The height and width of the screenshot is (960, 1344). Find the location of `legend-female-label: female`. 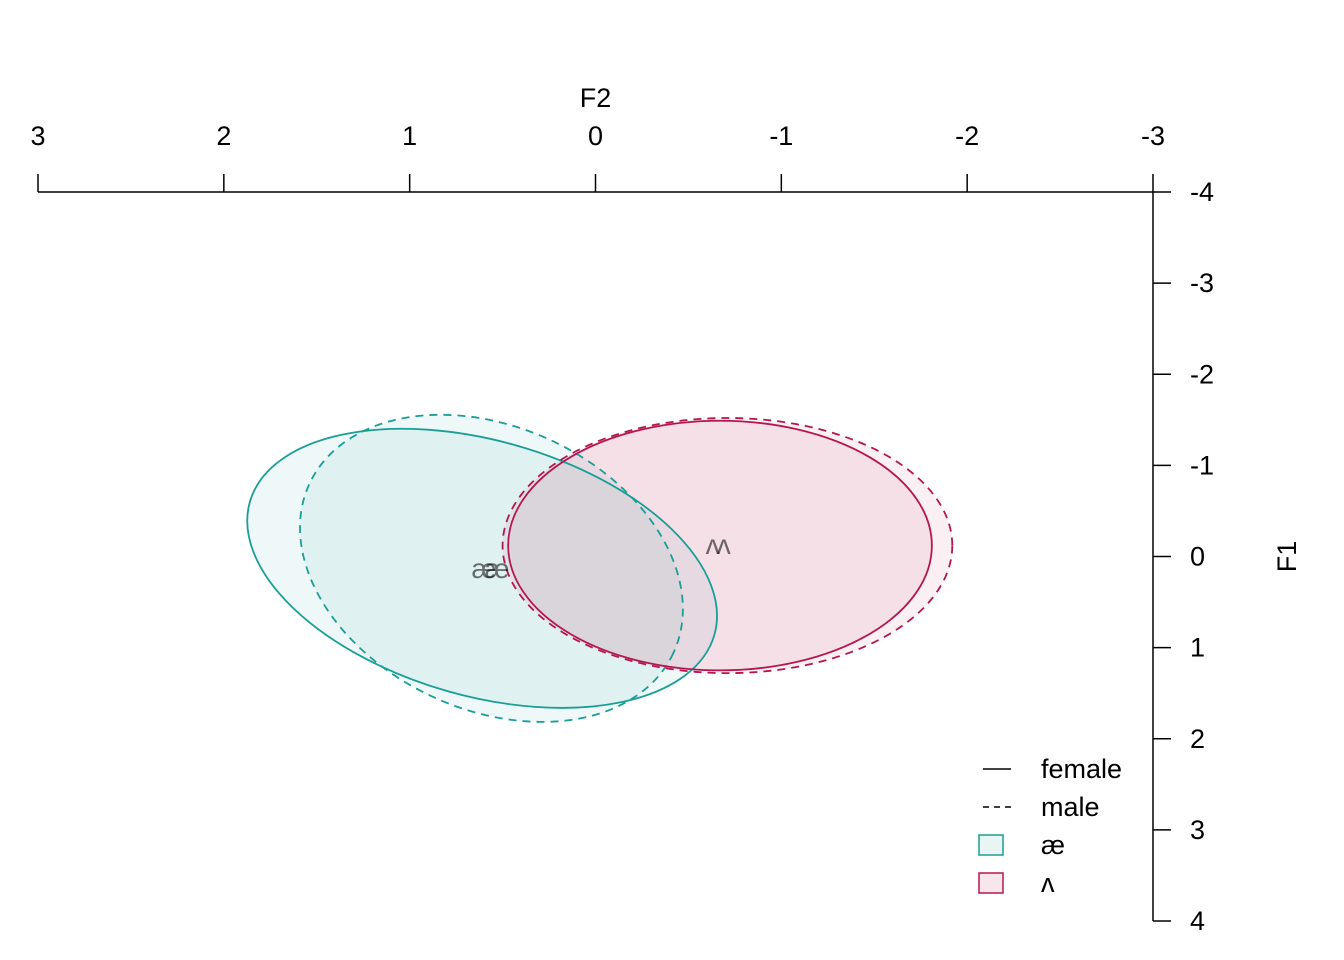

legend-female-label: female is located at coordinates (1081, 769).